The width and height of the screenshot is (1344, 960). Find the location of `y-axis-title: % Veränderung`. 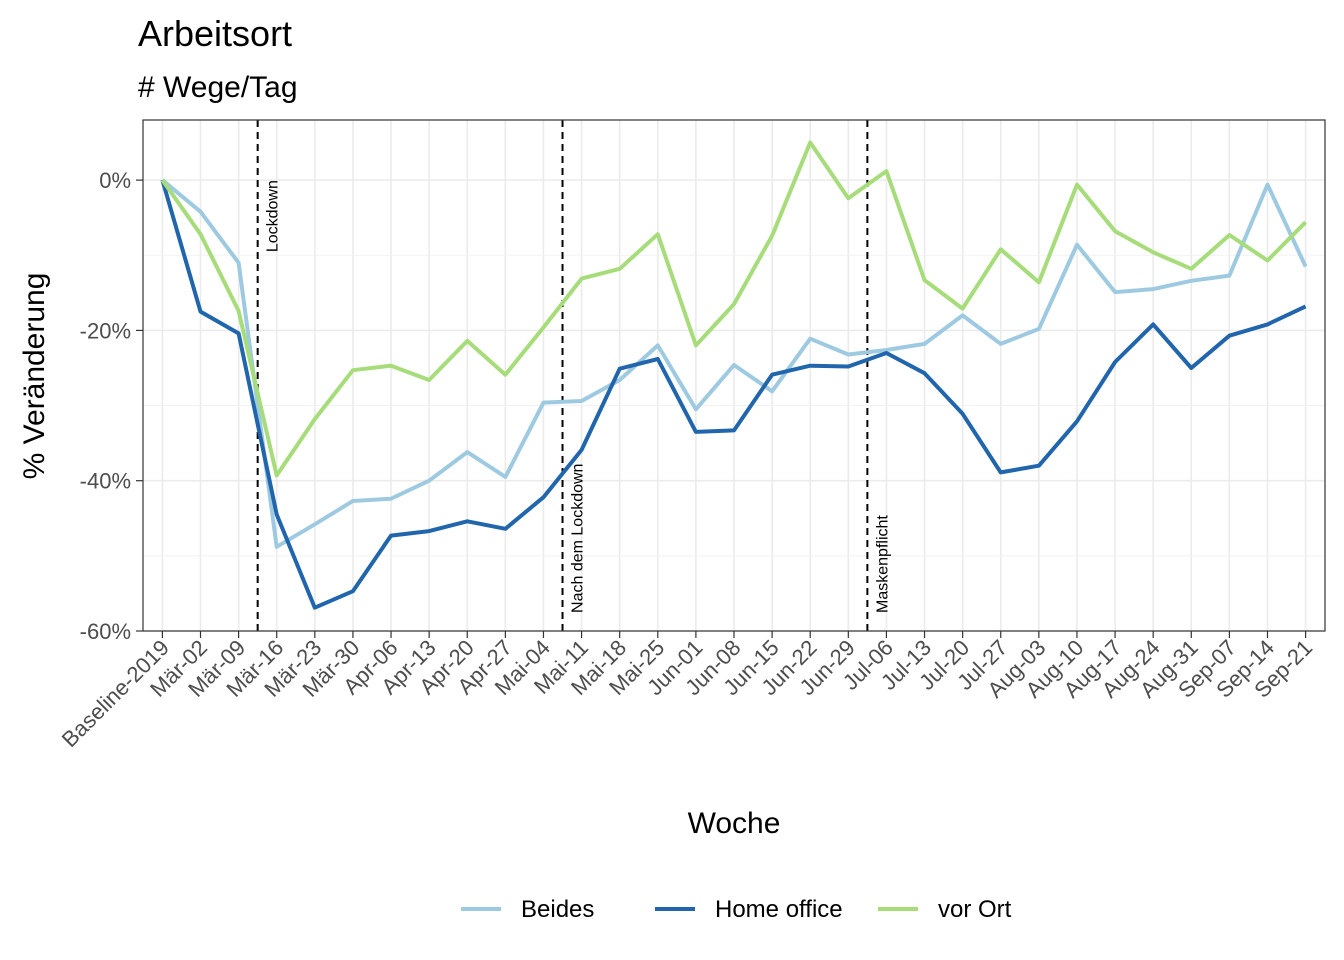

y-axis-title: % Veränderung is located at coordinates (34, 376).